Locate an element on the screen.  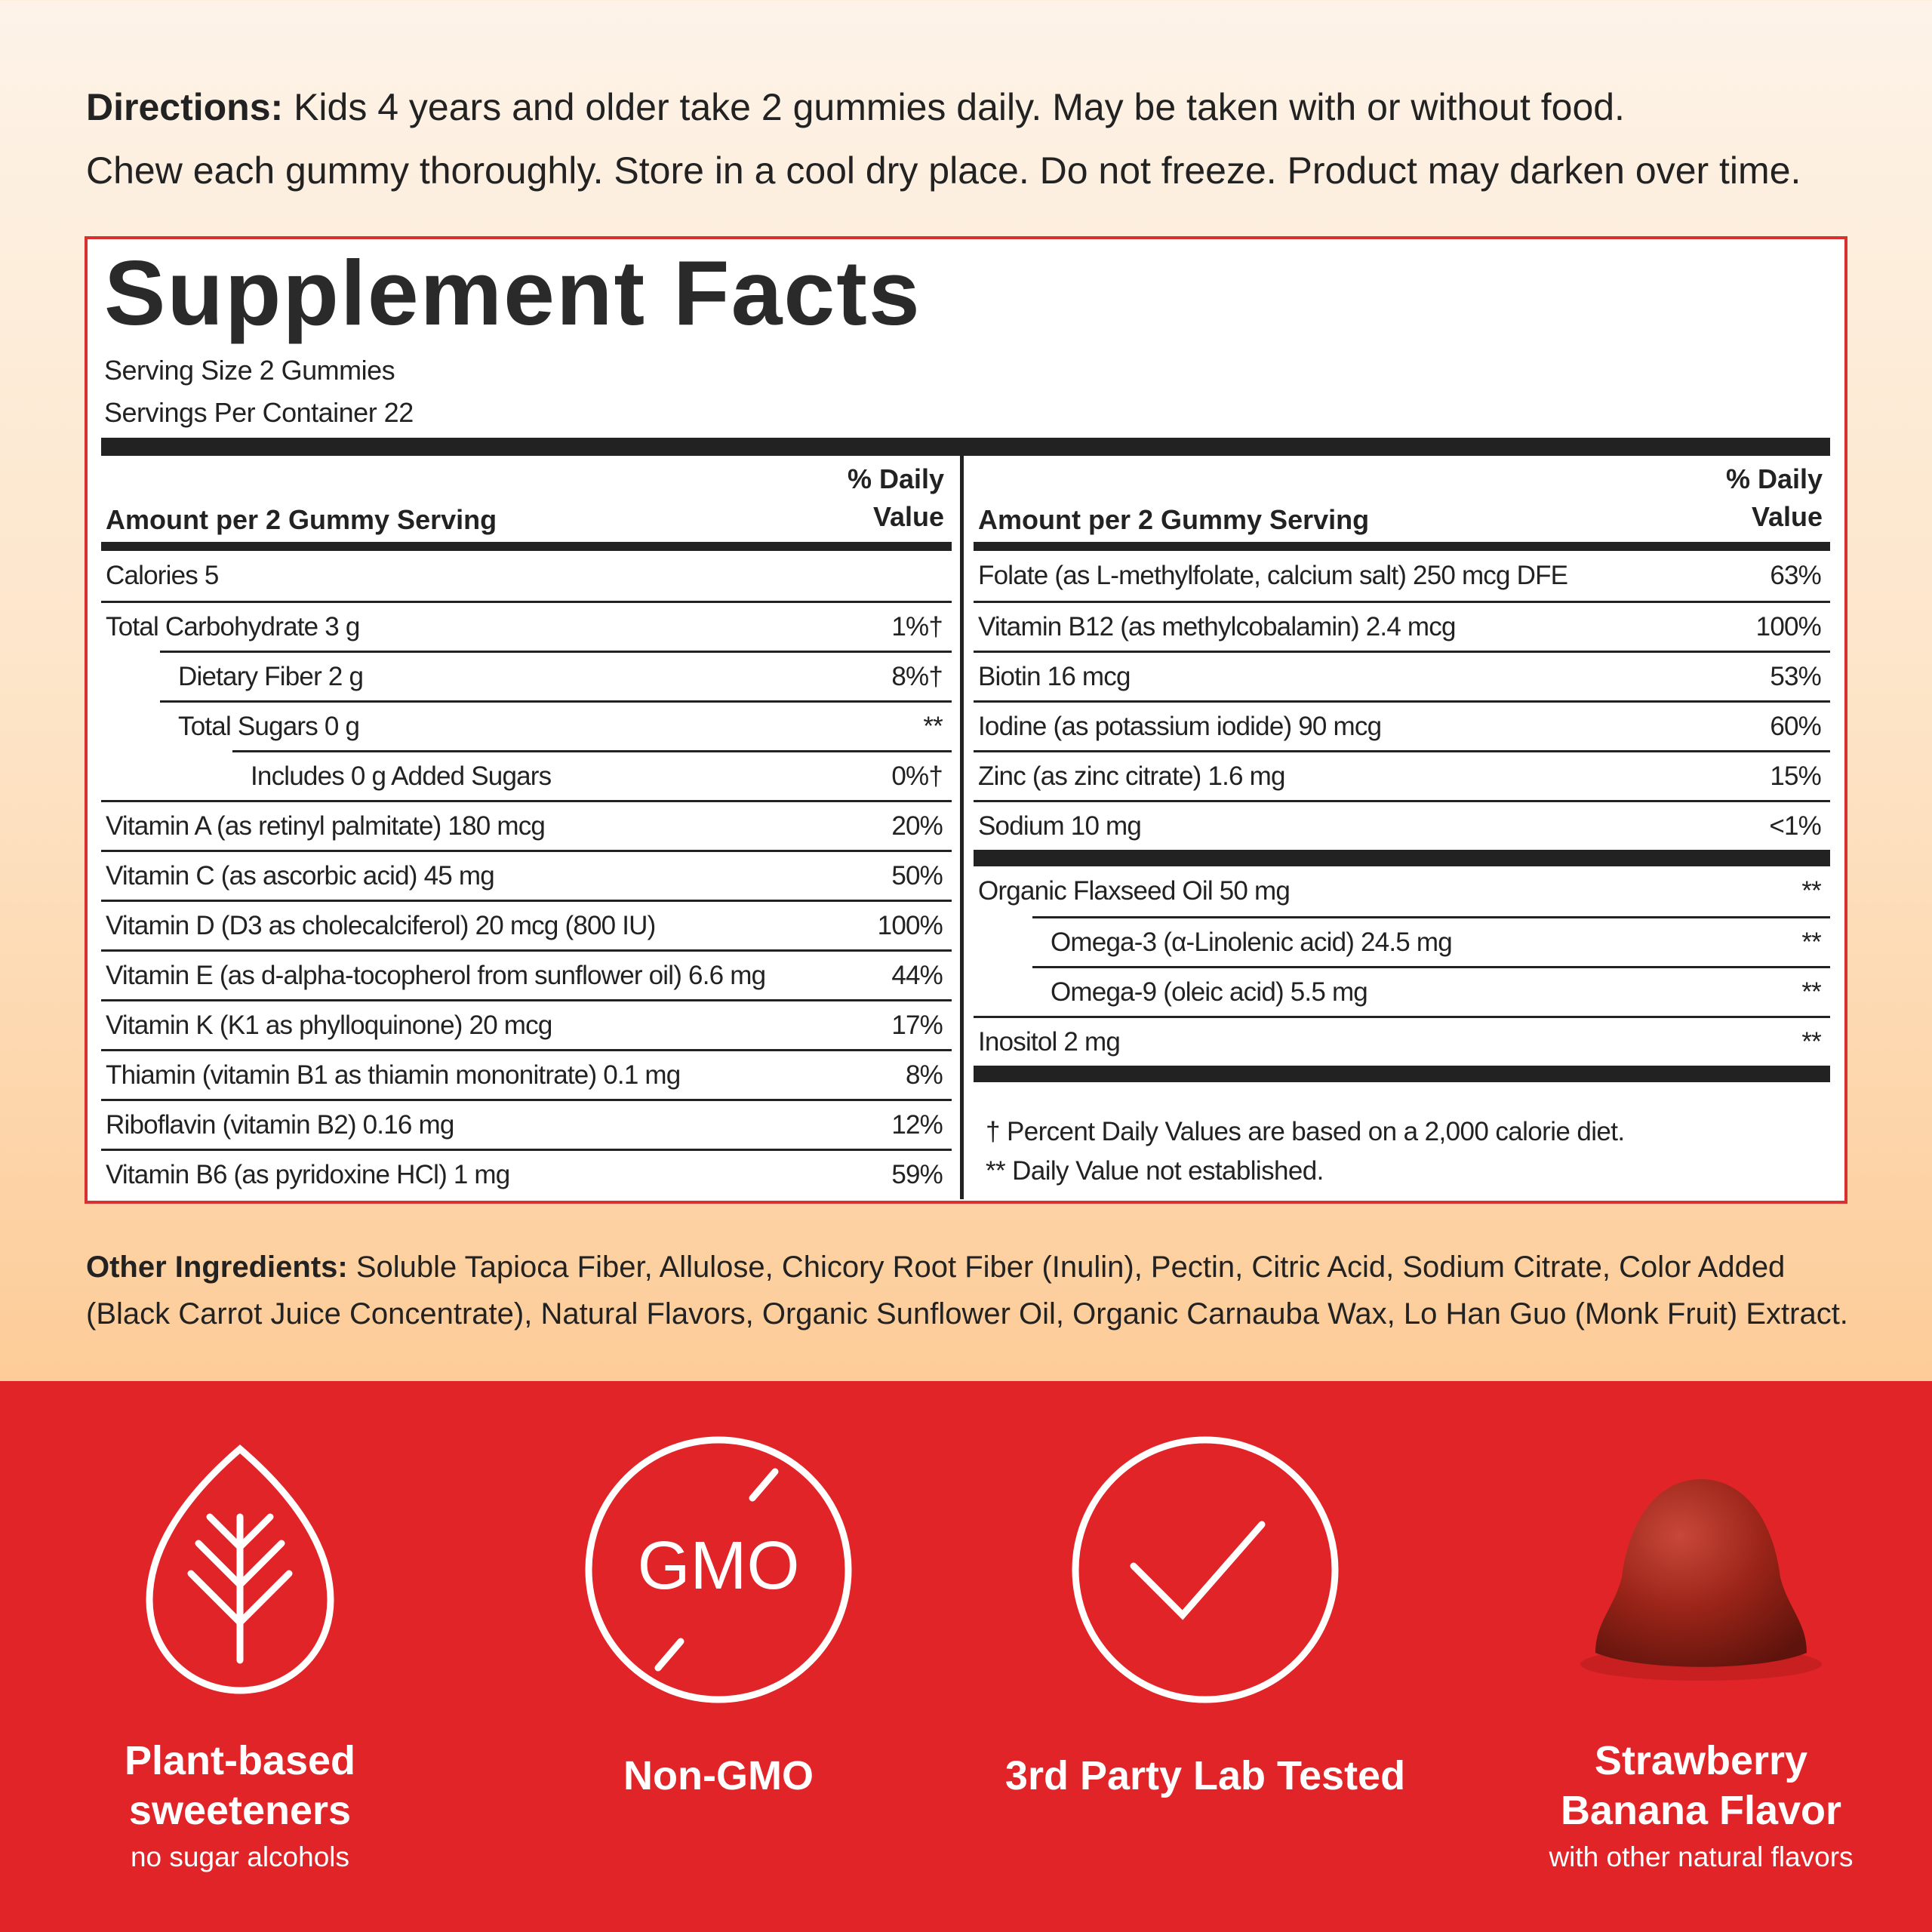
nutrient-name: Inositol 2 mg is located at coordinates (1049, 1041).